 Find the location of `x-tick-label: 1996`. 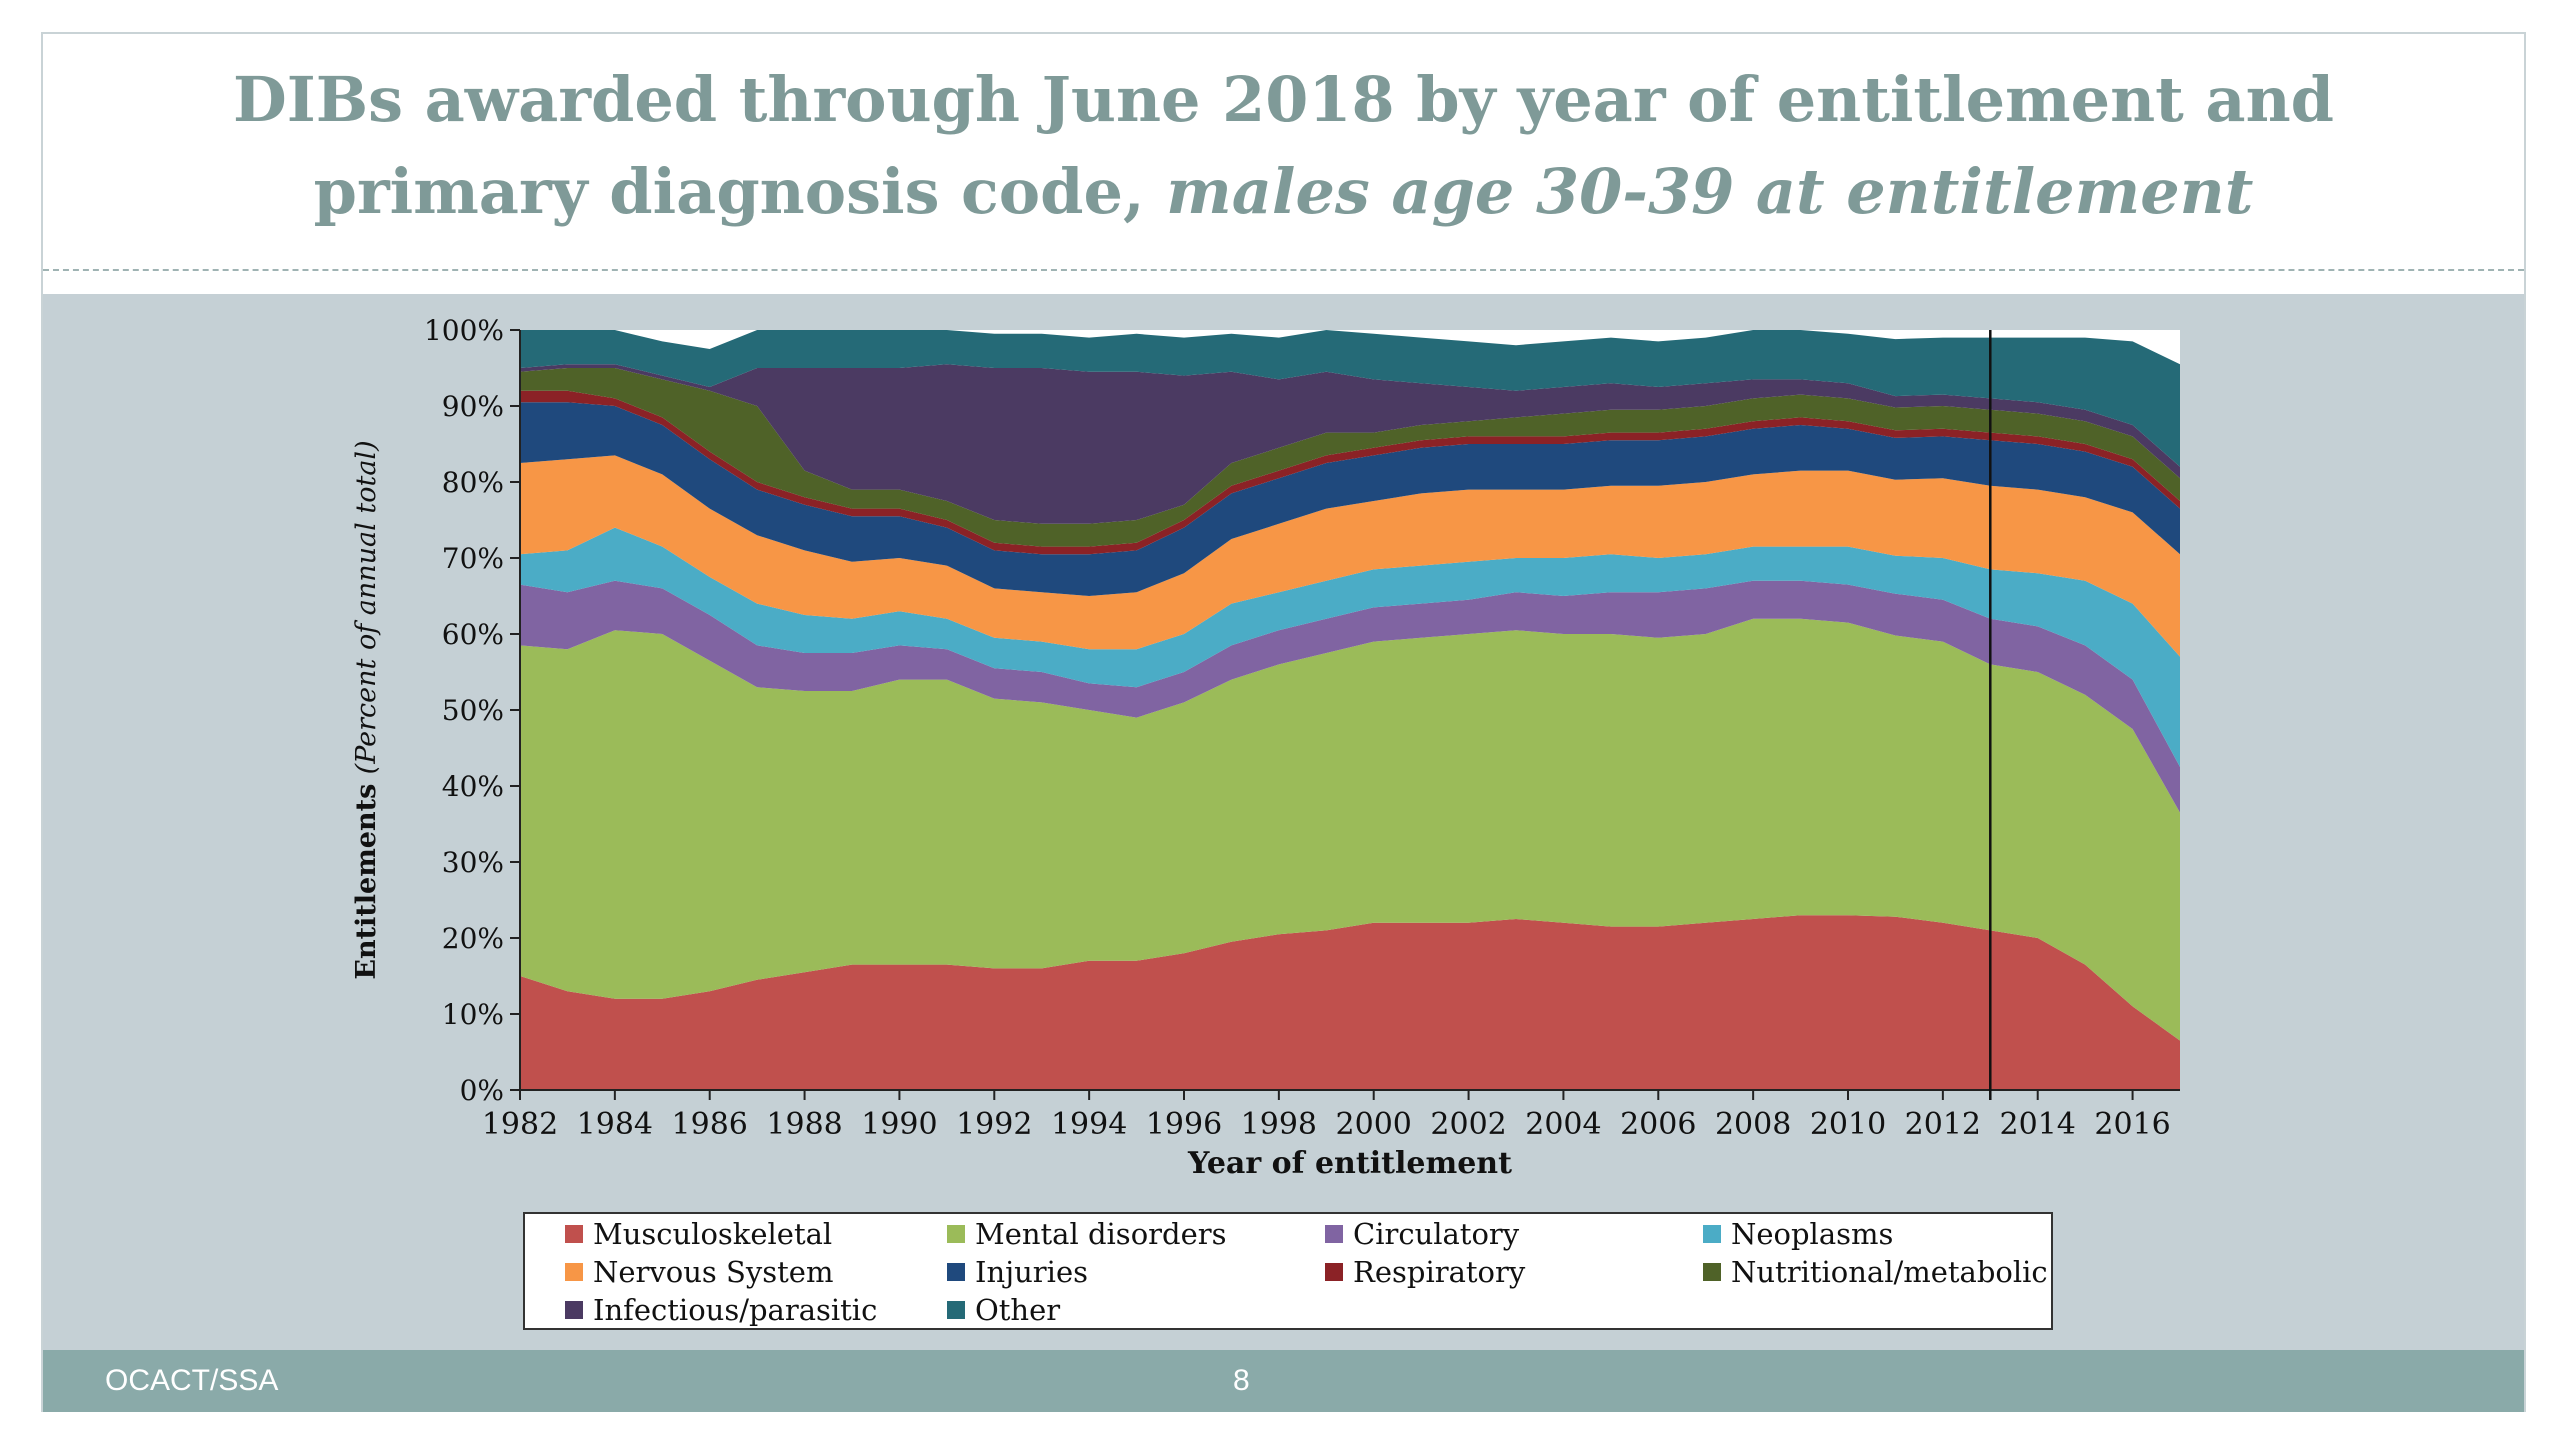

x-tick-label: 1996 is located at coordinates (1184, 1124).